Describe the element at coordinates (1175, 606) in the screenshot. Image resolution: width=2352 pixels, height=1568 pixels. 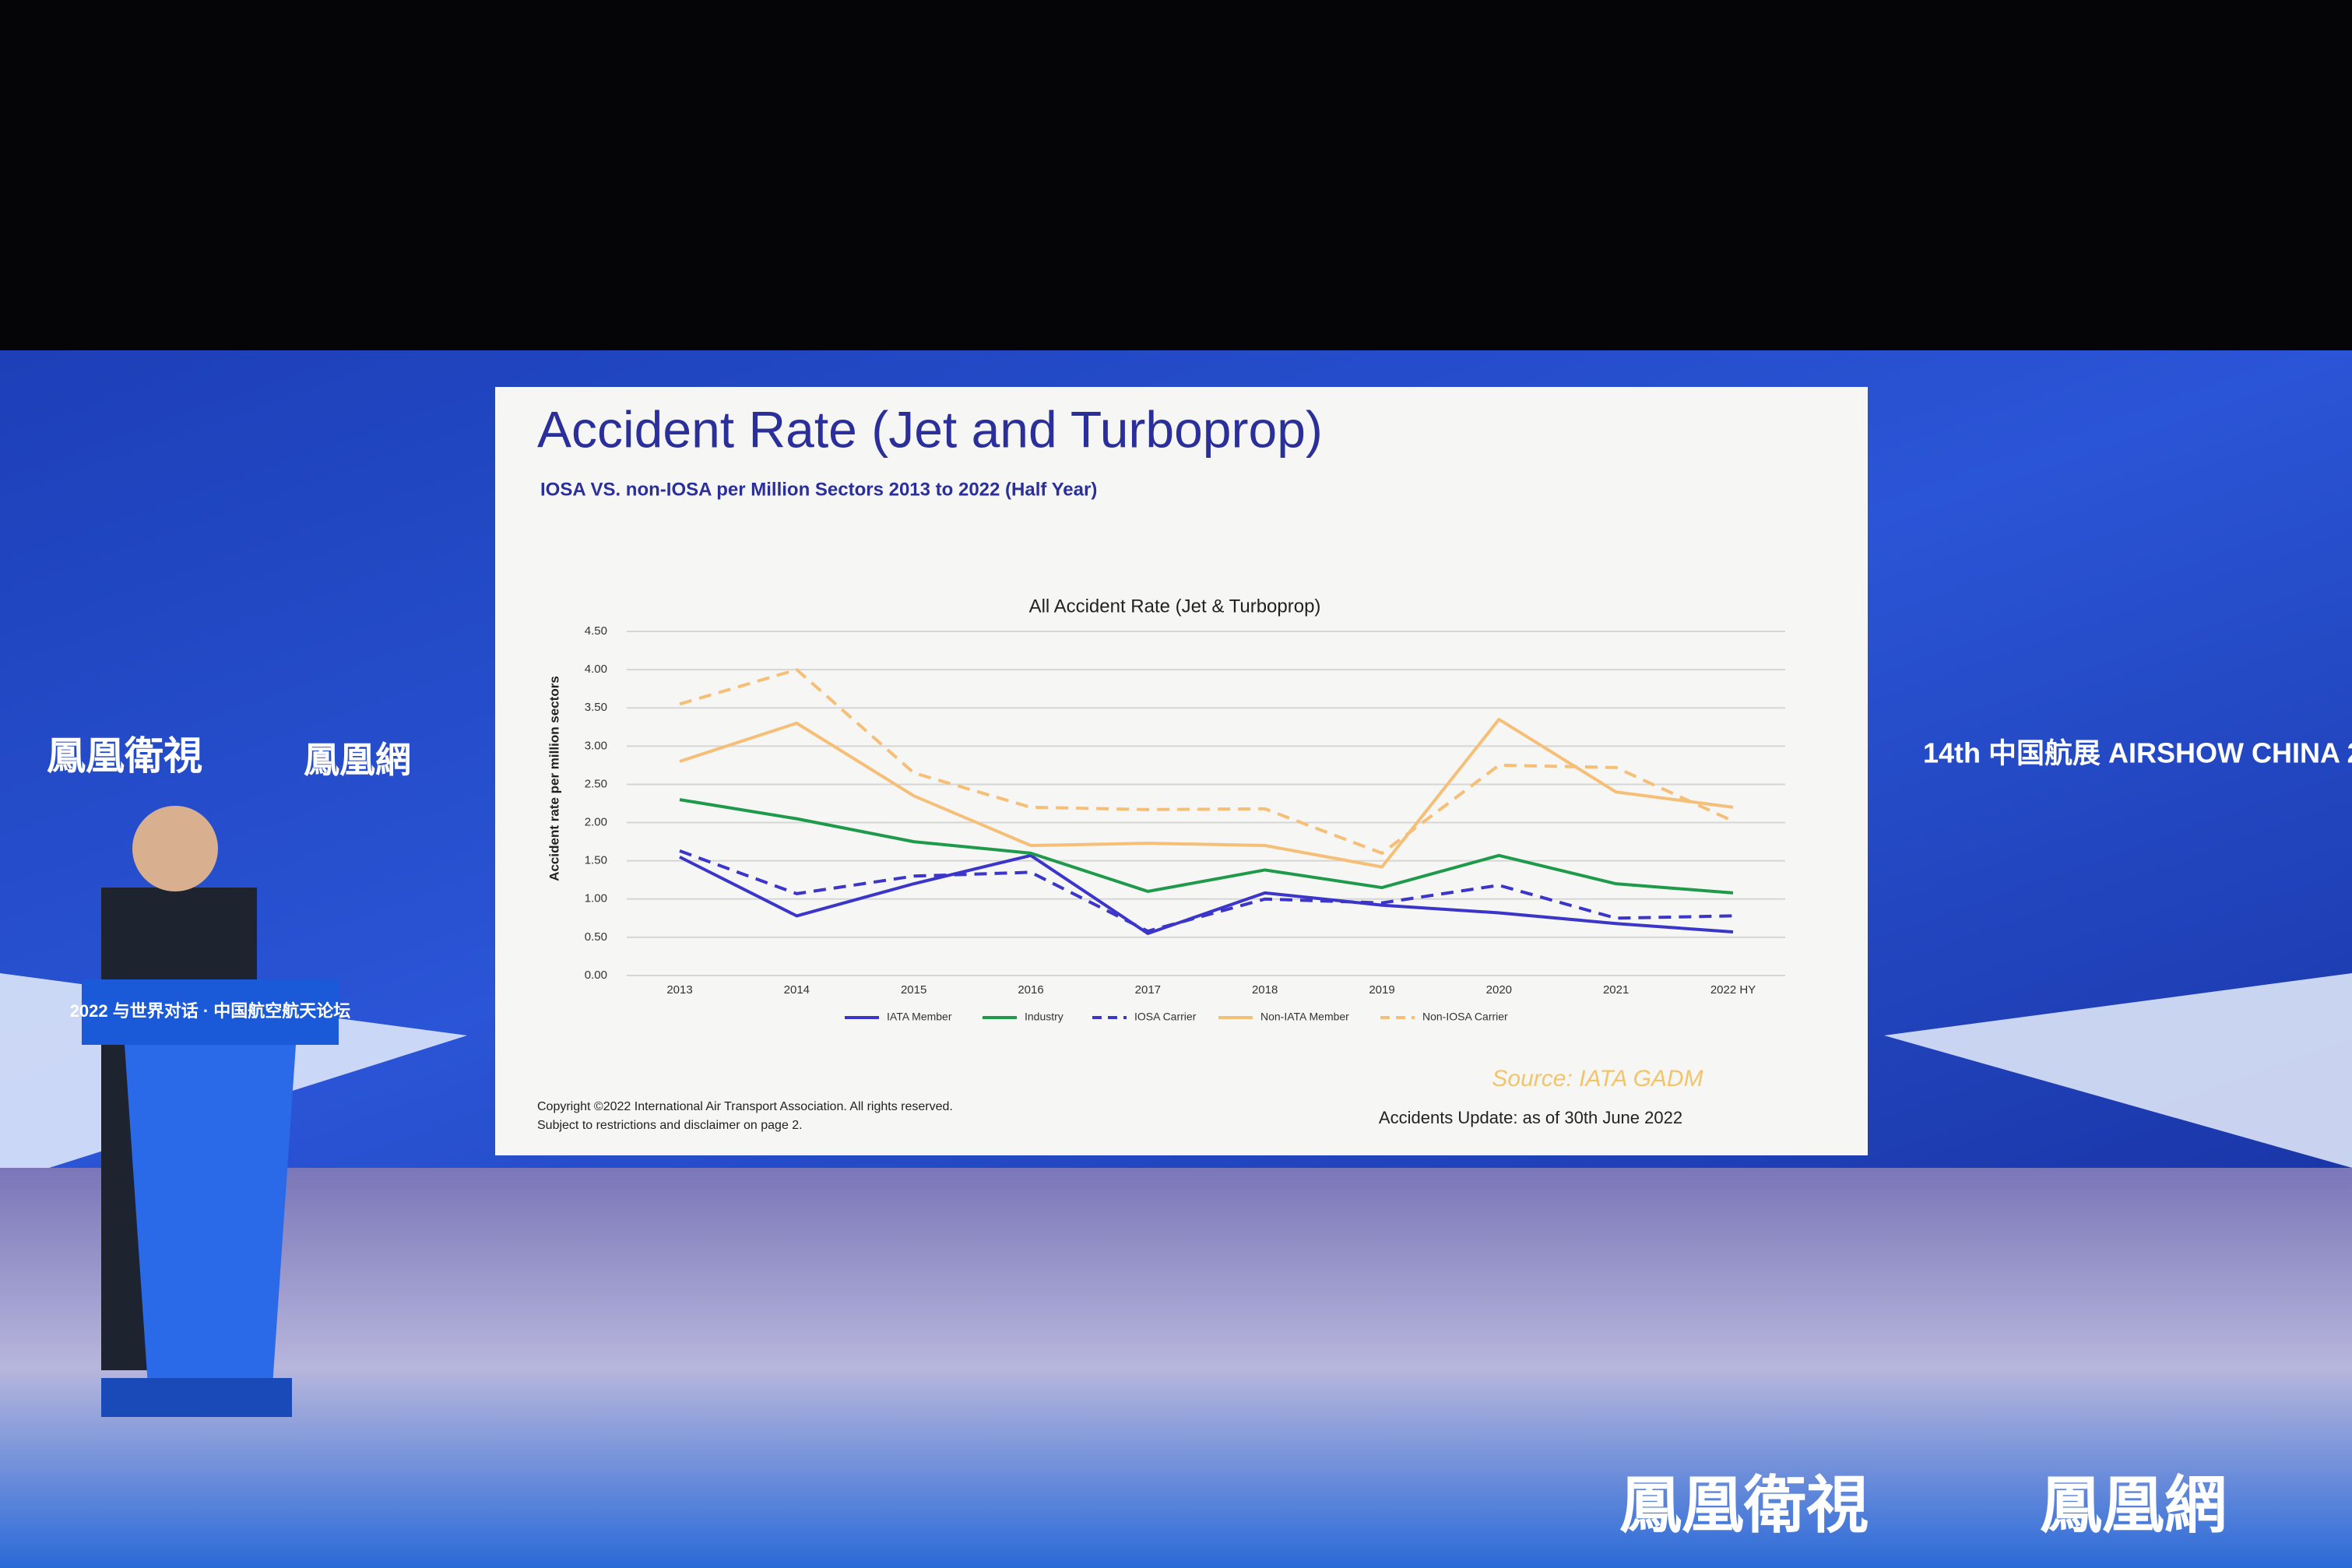
I see `chart-title: All Accident Rate (Jet & Turboprop)` at that location.